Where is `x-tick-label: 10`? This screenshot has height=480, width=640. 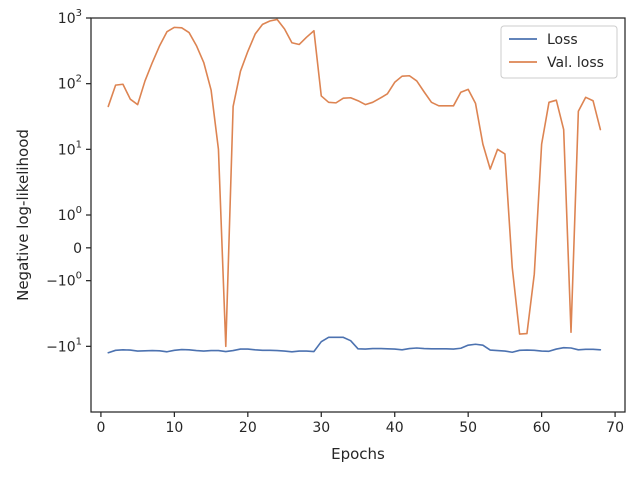
x-tick-label: 10 is located at coordinates (174, 428).